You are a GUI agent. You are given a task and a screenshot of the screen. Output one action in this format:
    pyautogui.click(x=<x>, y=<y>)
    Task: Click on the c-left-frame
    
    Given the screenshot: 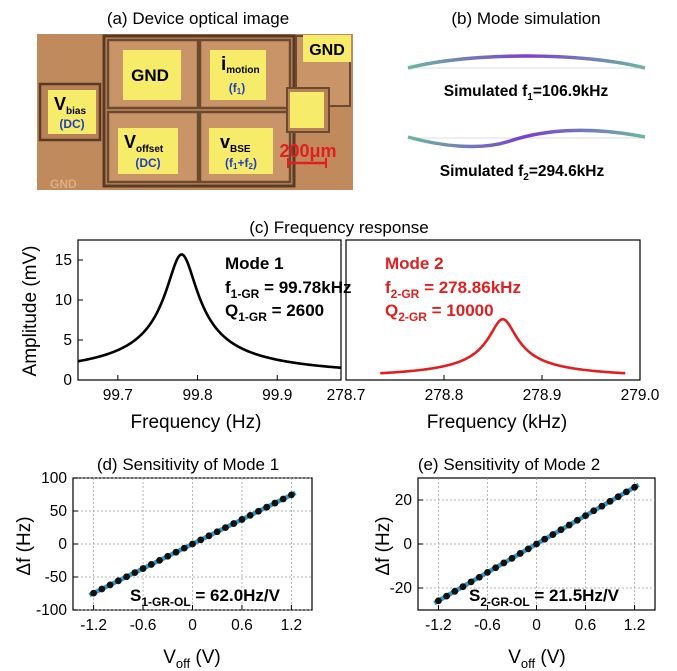 What is the action you would take?
    pyautogui.click(x=209, y=310)
    